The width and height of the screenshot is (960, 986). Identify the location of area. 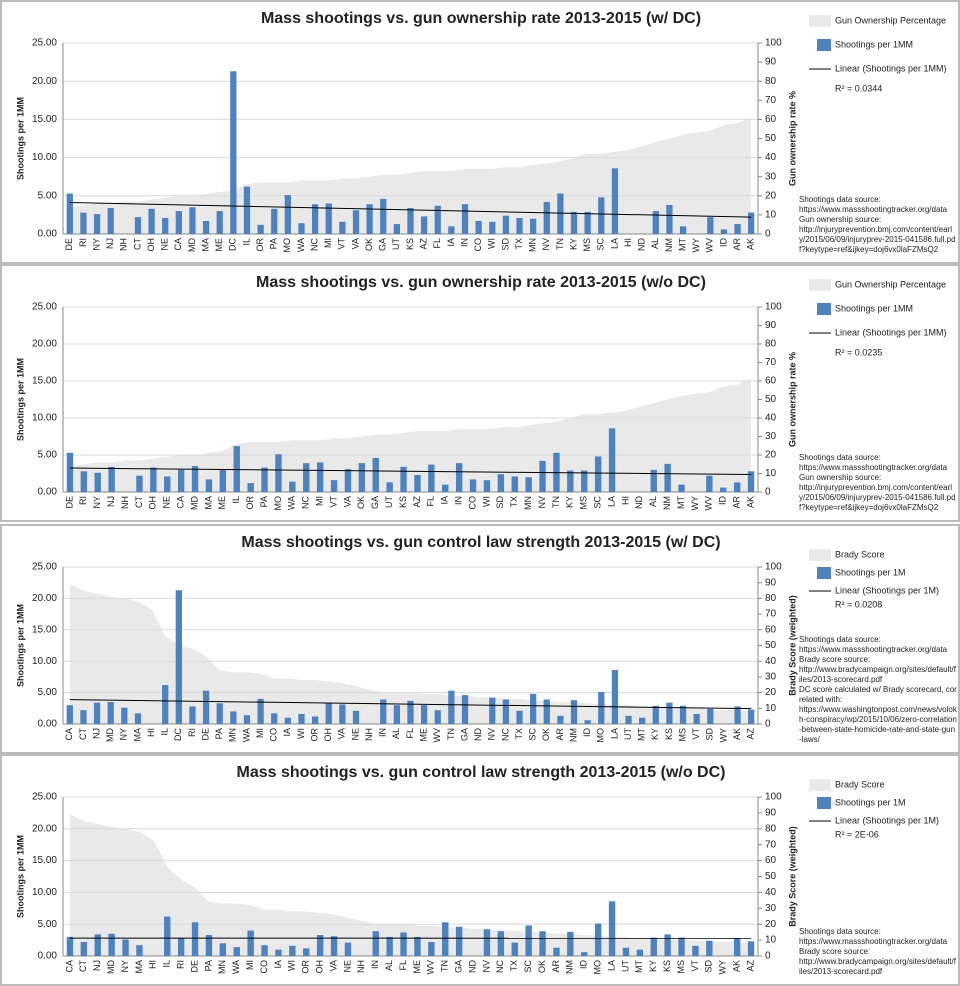
(410, 435).